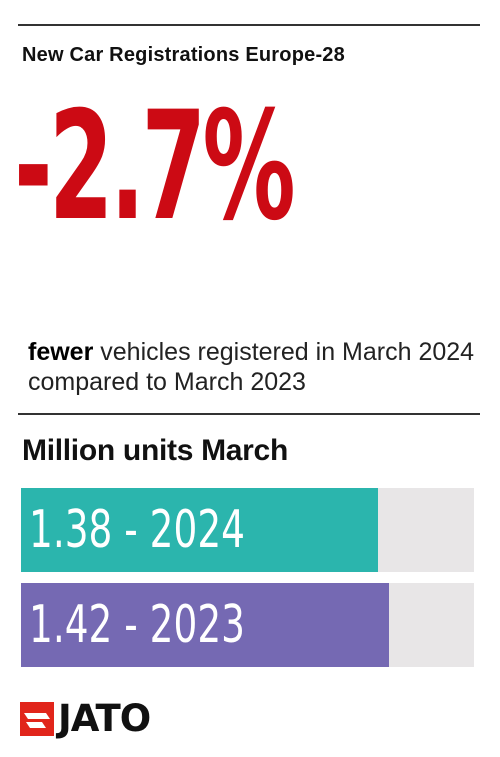 The image size is (500, 757). What do you see at coordinates (249, 25) in the screenshot?
I see `top-divider` at bounding box center [249, 25].